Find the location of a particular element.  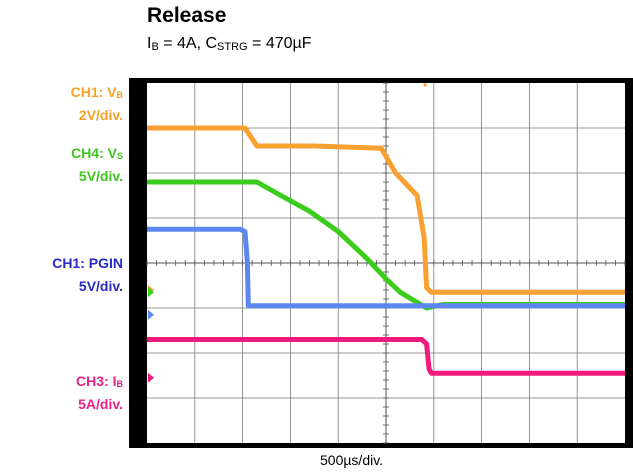

subtitle-c-rest: = 470µF is located at coordinates (279, 43).